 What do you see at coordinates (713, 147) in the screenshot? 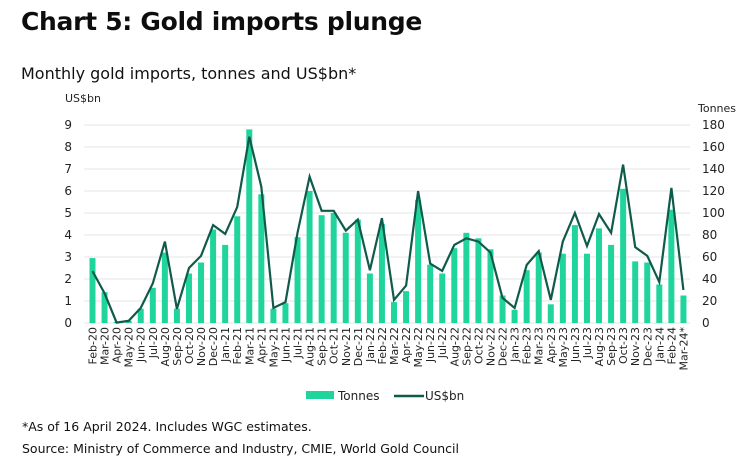
I see `y-right-tick-label: 160` at bounding box center [713, 147].